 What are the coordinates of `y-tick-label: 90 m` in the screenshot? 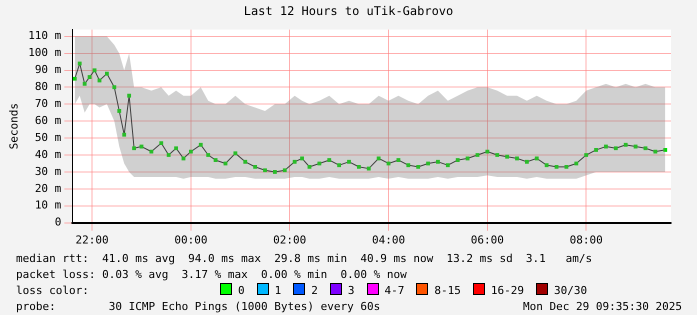 It's located at (48, 69).